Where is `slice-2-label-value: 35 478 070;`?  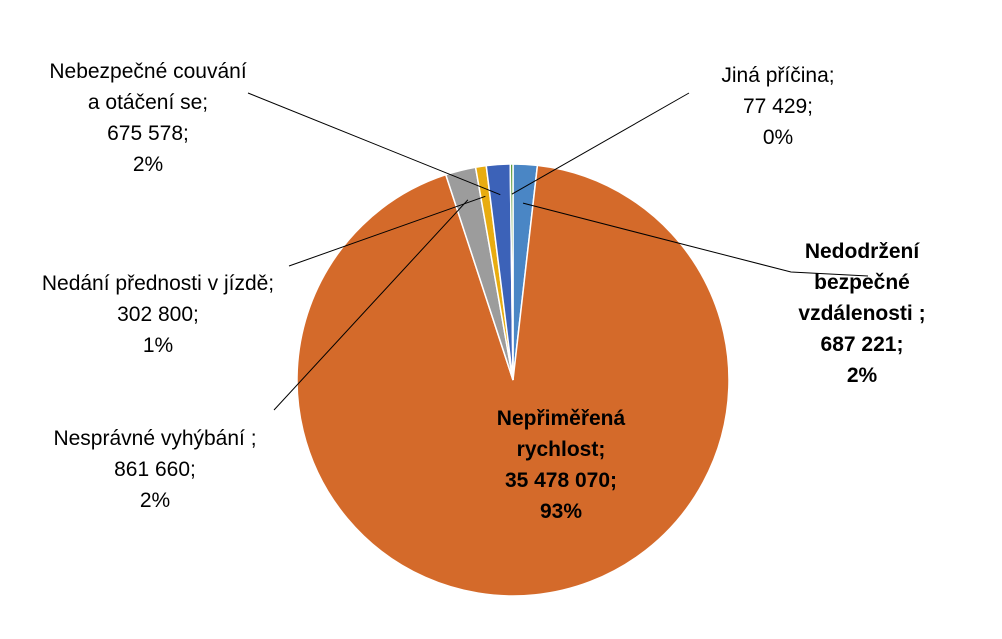 slice-2-label-value: 35 478 070; is located at coordinates (561, 480).